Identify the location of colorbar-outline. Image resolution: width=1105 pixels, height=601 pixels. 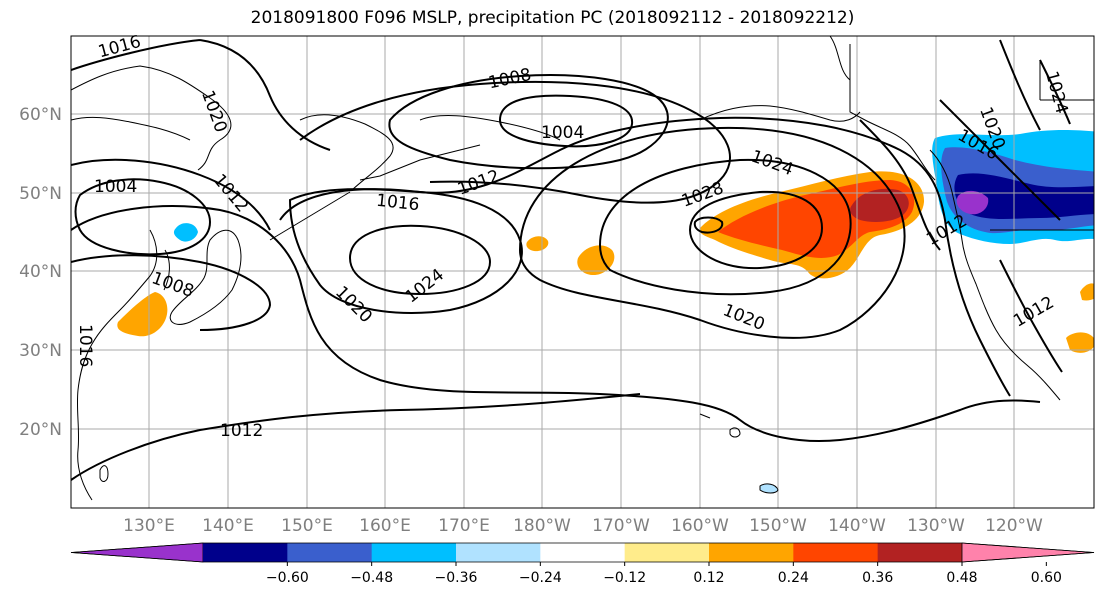
(582, 552).